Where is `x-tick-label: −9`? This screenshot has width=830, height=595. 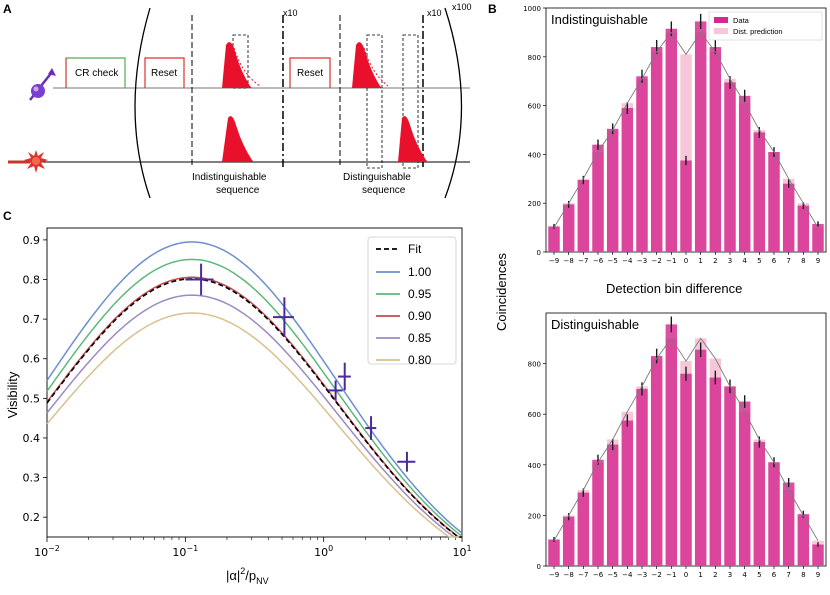 x-tick-label: −9 is located at coordinates (554, 261).